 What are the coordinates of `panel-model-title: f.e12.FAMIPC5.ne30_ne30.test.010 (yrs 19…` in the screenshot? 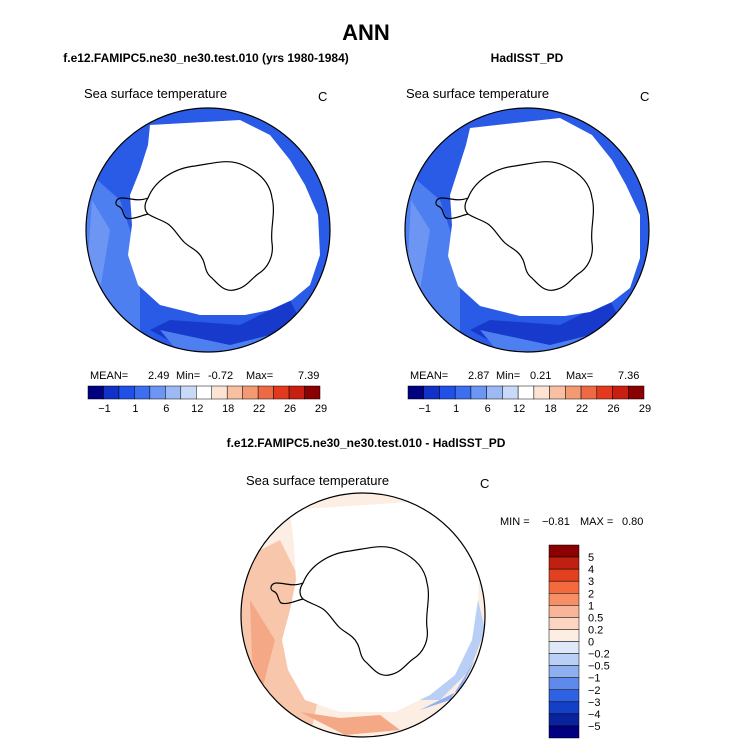 It's located at (206, 58).